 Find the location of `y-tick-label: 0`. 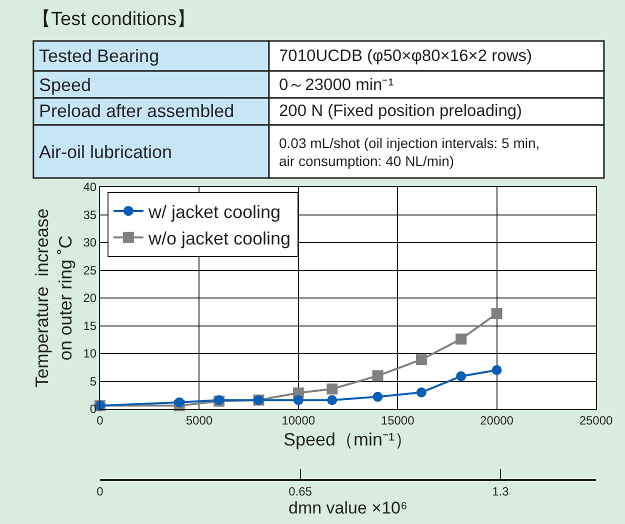

y-tick-label: 0 is located at coordinates (93, 409).